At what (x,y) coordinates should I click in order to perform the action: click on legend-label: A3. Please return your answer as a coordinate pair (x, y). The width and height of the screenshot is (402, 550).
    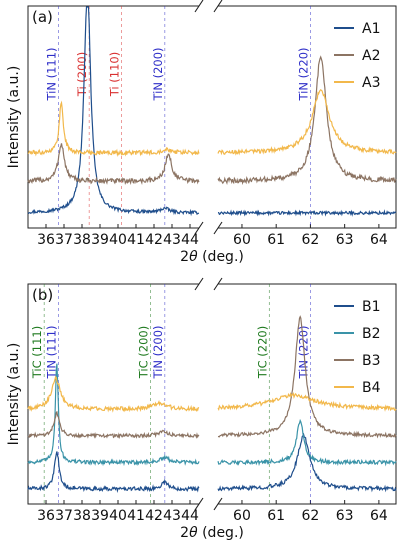
    Looking at the image, I should click on (371, 83).